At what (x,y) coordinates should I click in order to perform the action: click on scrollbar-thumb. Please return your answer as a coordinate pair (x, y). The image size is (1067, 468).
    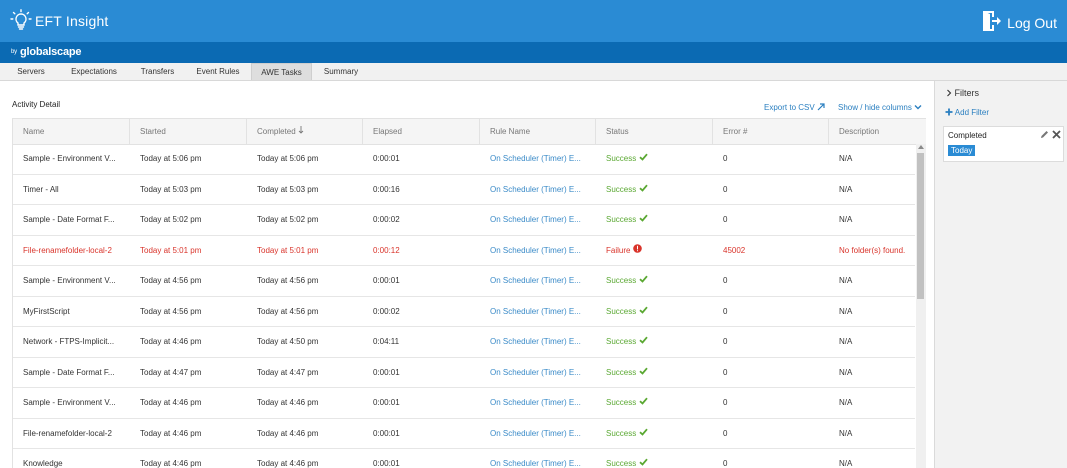
    Looking at the image, I should click on (920, 226).